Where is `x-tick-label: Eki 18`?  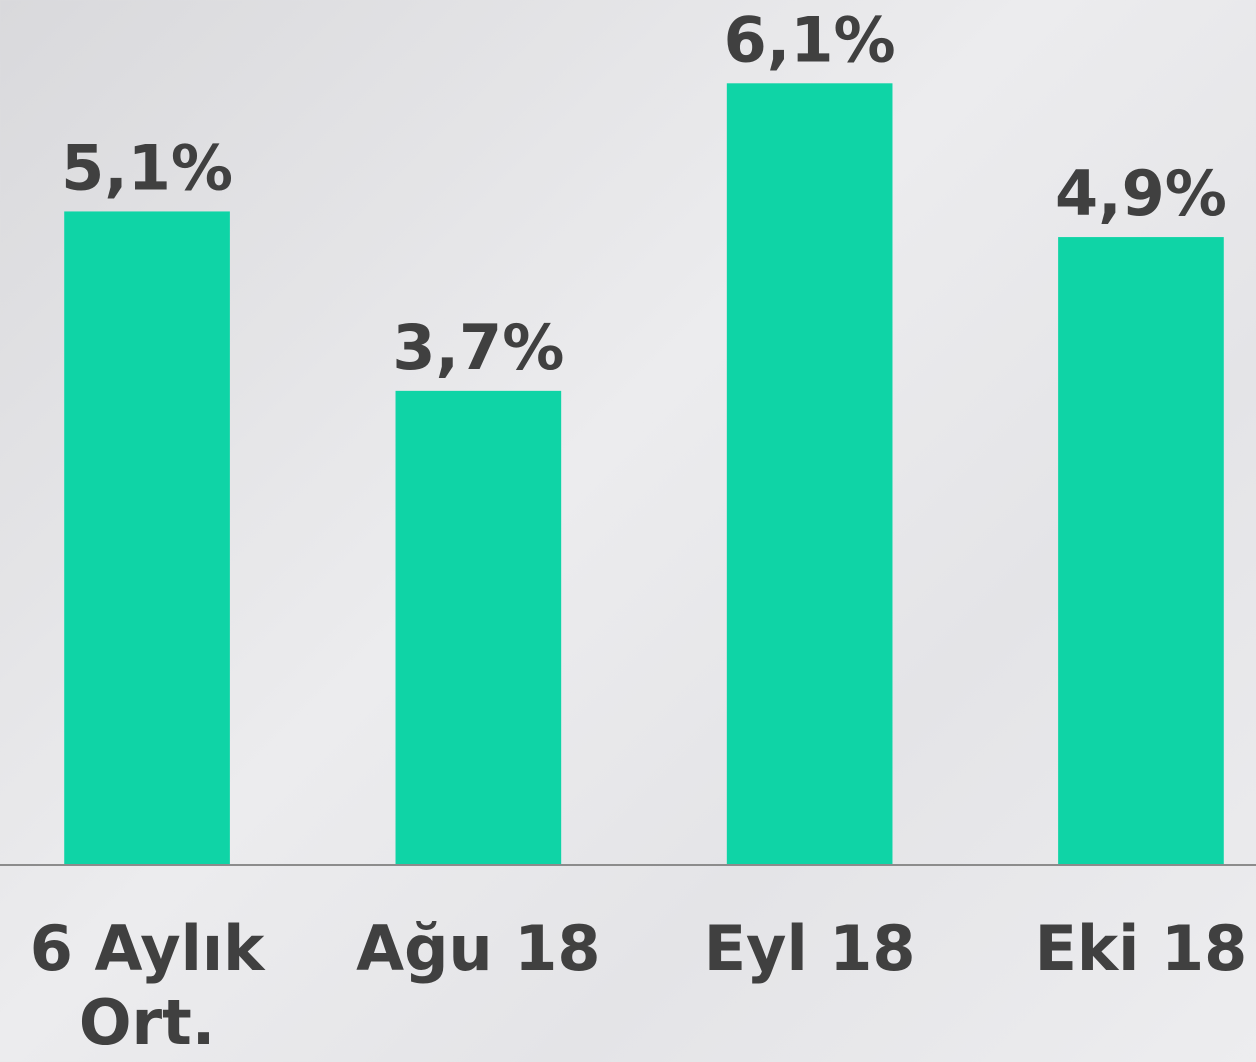 x-tick-label: Eki 18 is located at coordinates (1141, 948).